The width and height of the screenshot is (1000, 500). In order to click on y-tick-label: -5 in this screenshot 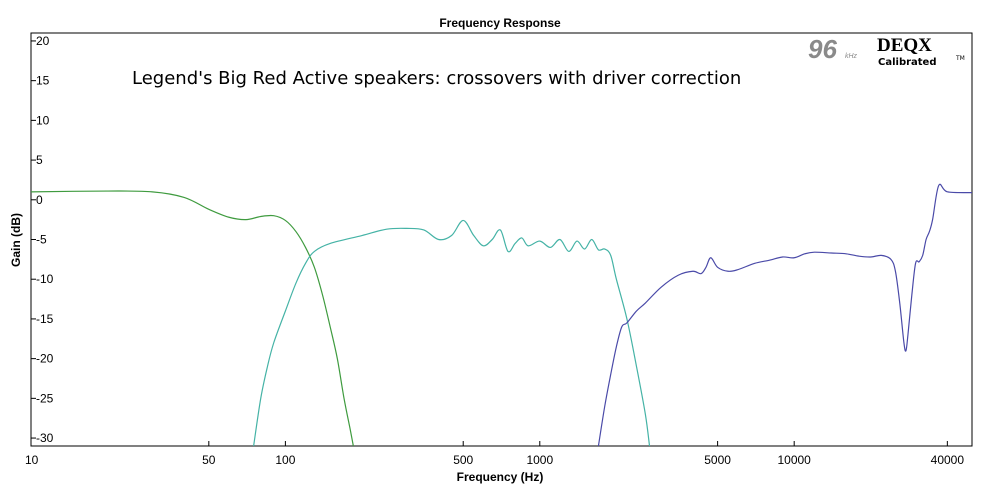, I will do `click(41, 240)`.